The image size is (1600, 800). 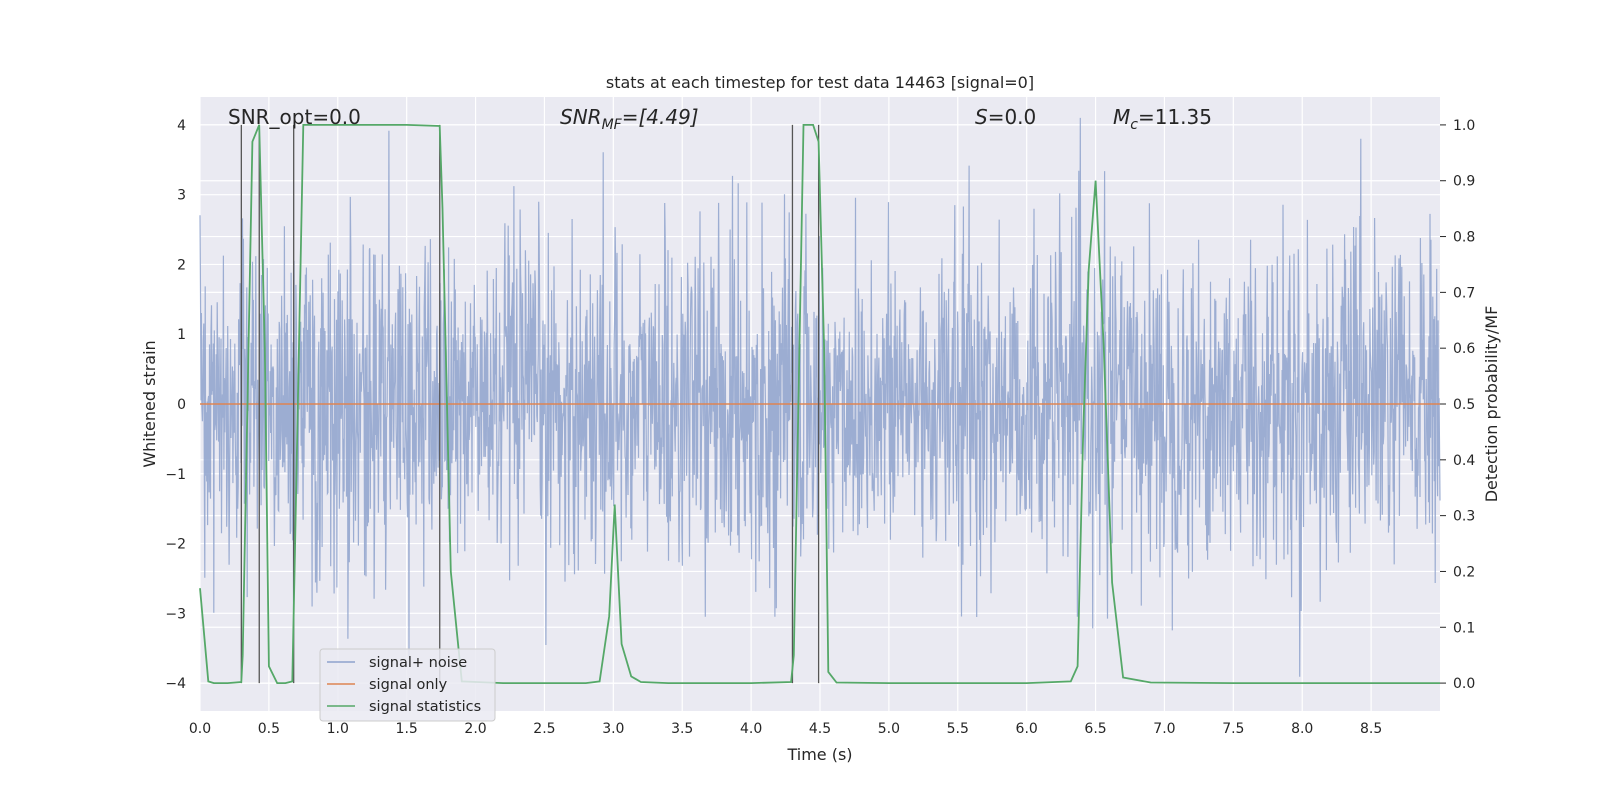 I want to click on right-tick-label: 0.2, so click(x=1464, y=572).